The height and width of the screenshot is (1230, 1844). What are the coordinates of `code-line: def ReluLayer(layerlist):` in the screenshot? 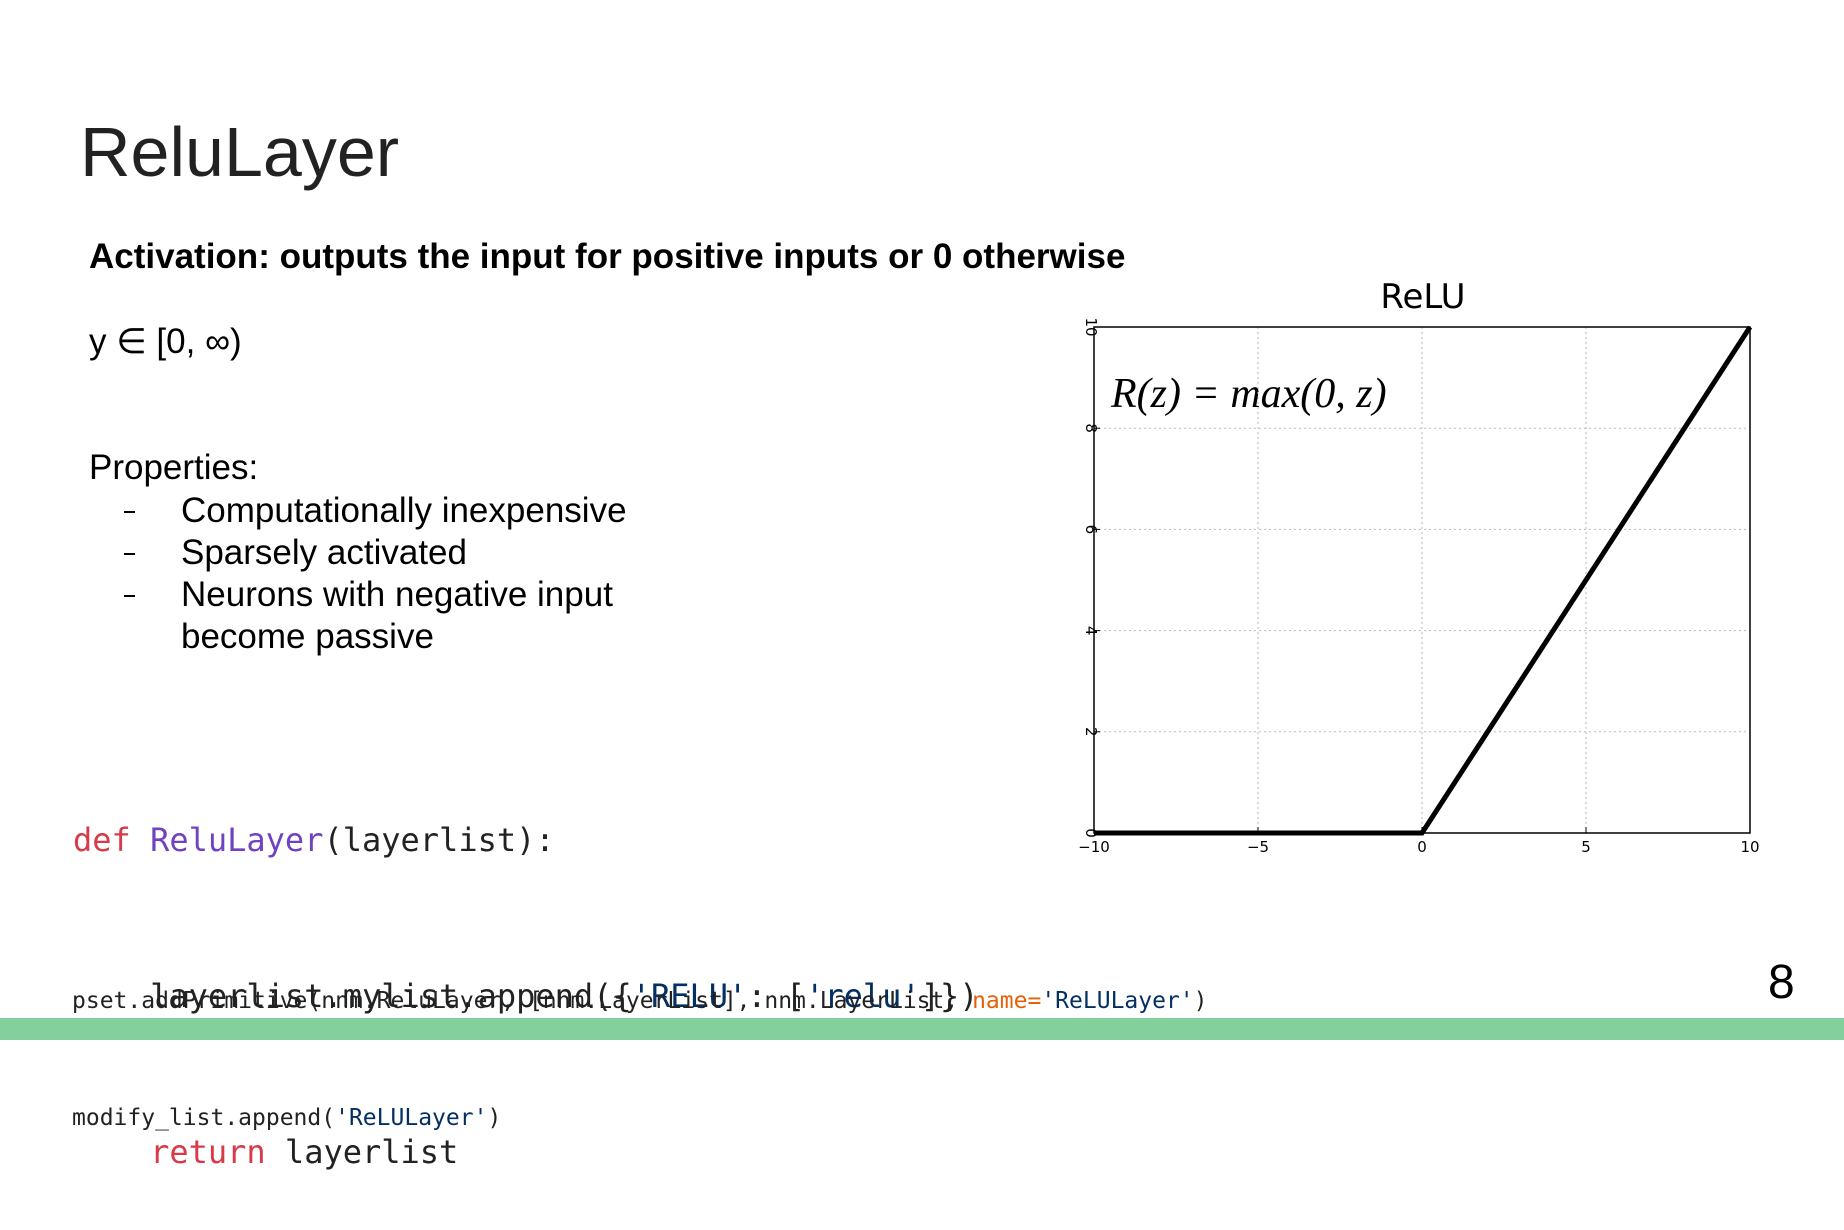 It's located at (525, 840).